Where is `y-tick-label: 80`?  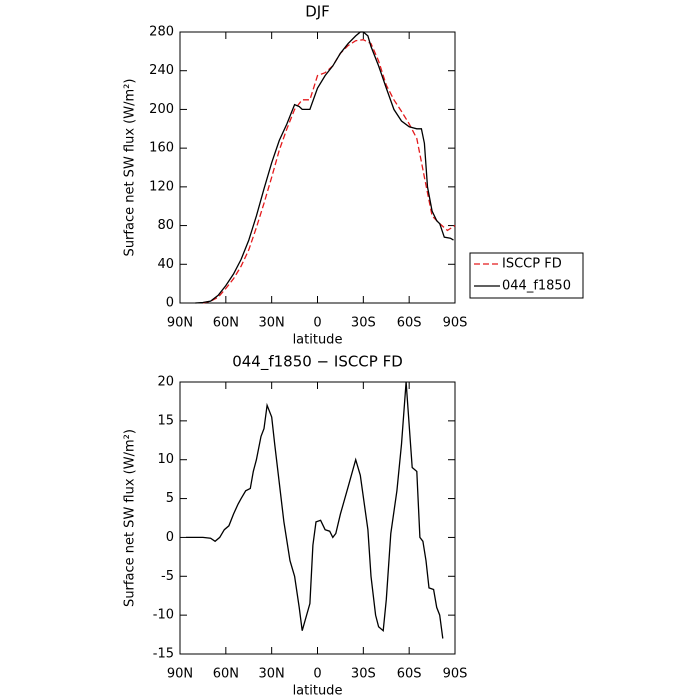 y-tick-label: 80 is located at coordinates (165, 225).